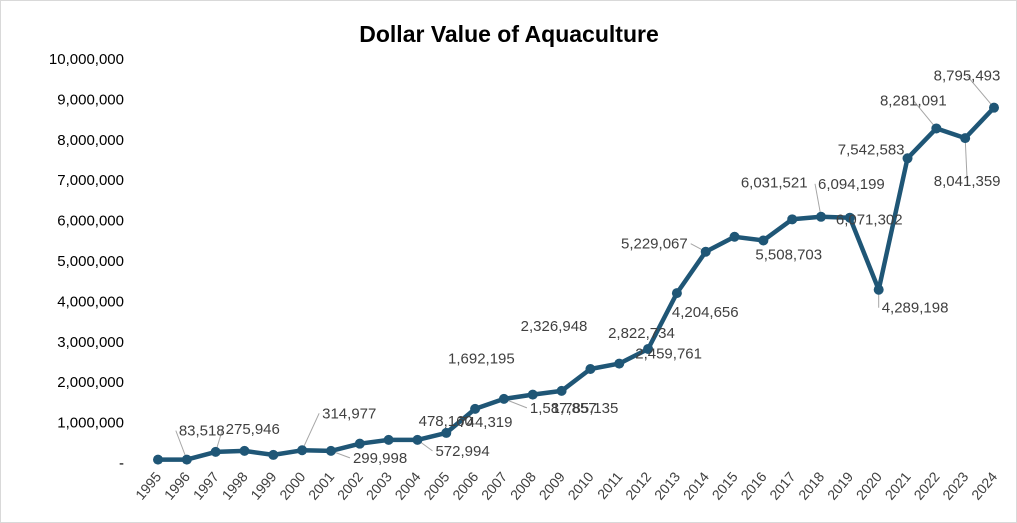 The image size is (1017, 523). Describe the element at coordinates (654, 244) in the screenshot. I see `data-label: 5,229,067` at that location.